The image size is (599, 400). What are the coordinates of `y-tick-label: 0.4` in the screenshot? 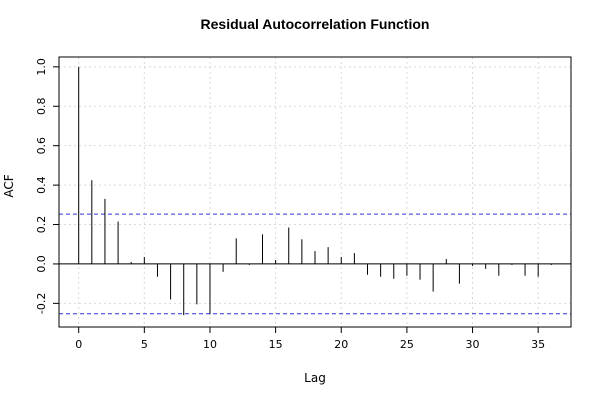 It's located at (41, 185).